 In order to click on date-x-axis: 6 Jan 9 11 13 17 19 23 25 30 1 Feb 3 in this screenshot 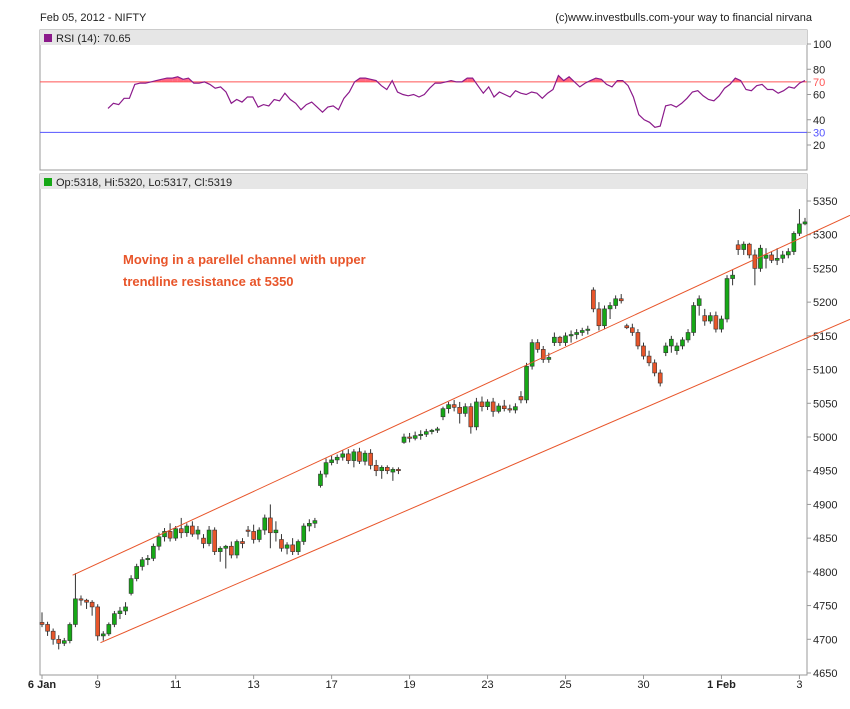, I will do `click(415, 683)`.